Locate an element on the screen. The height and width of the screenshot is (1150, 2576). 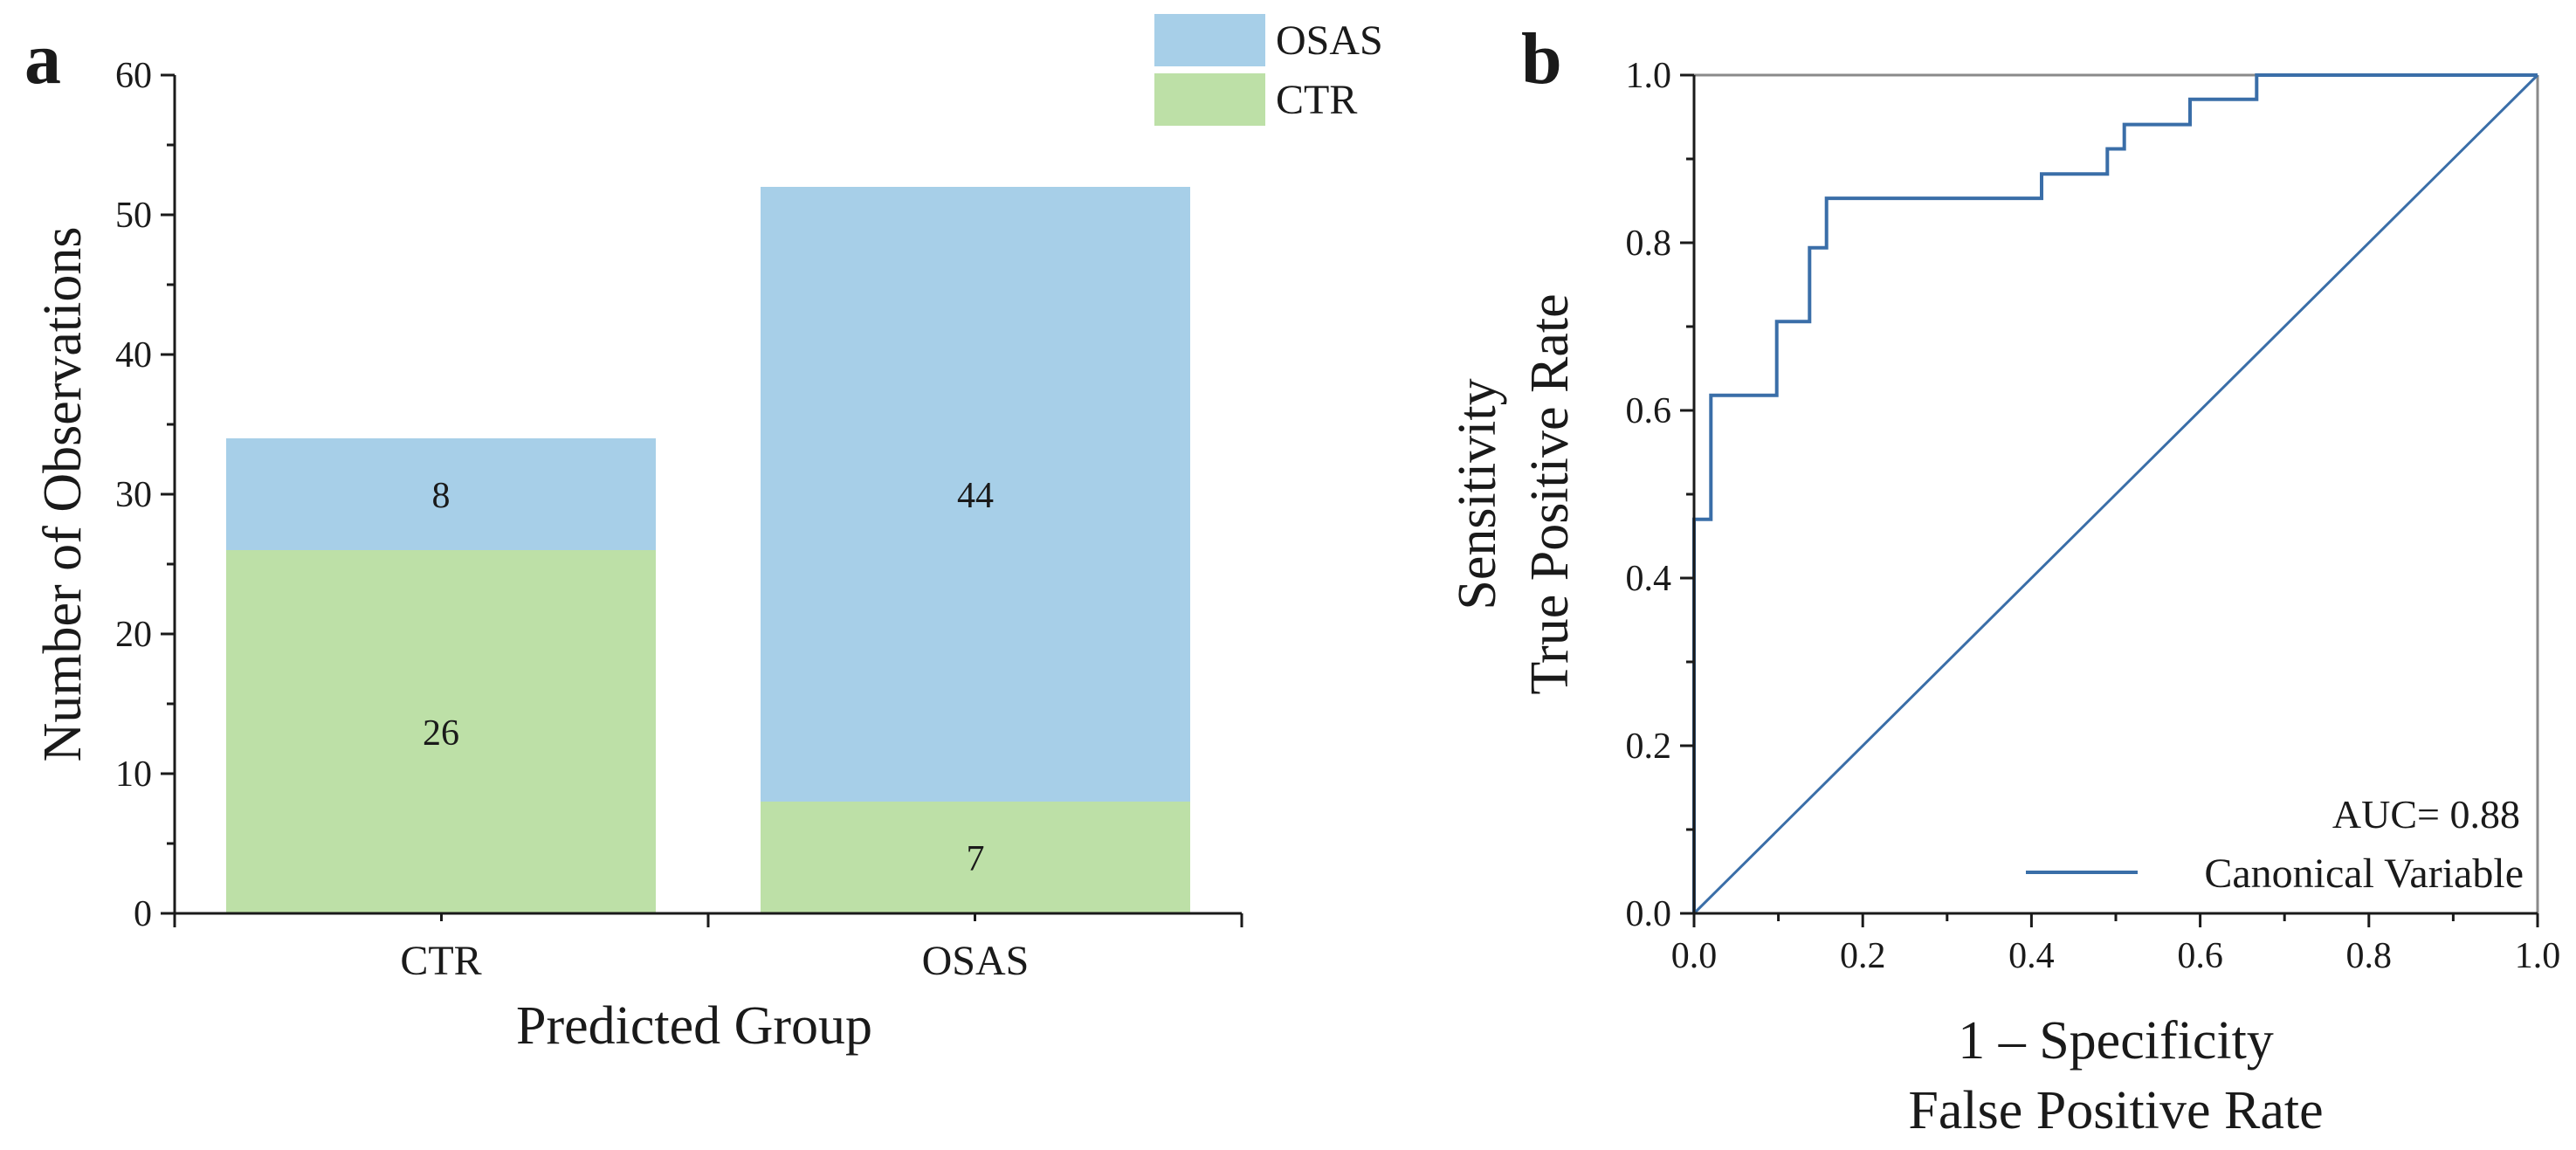
b-x-tick-label-1: 0.2 is located at coordinates (1863, 956).